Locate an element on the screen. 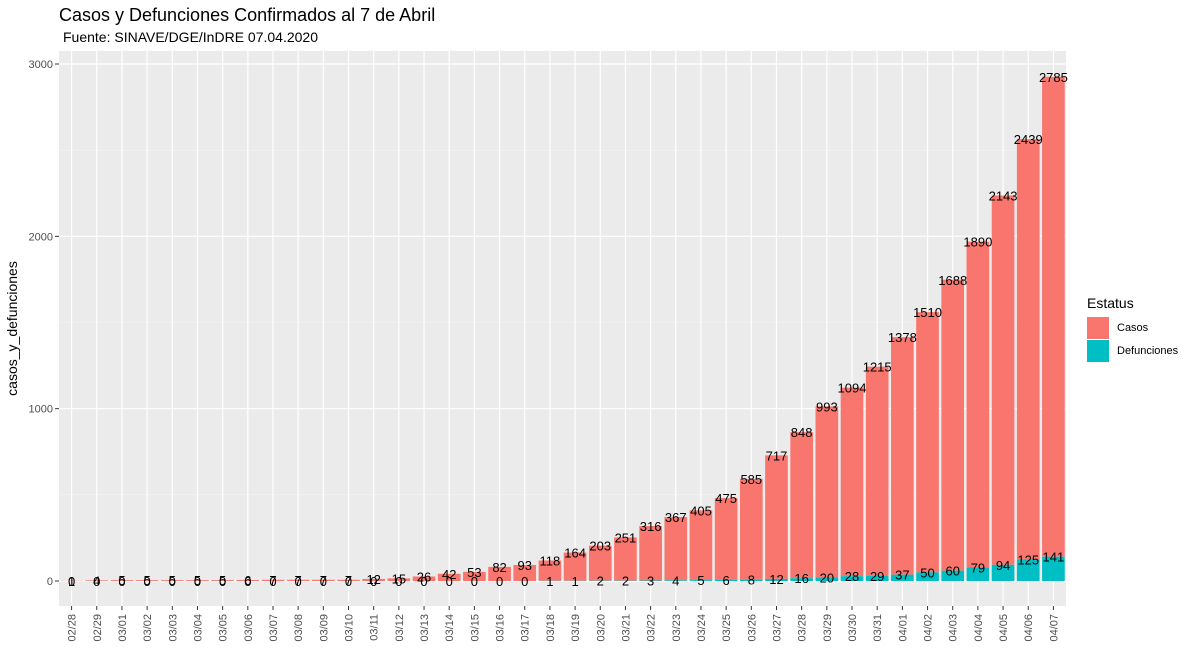  x-tick-label: 02/28 is located at coordinates (73, 628).